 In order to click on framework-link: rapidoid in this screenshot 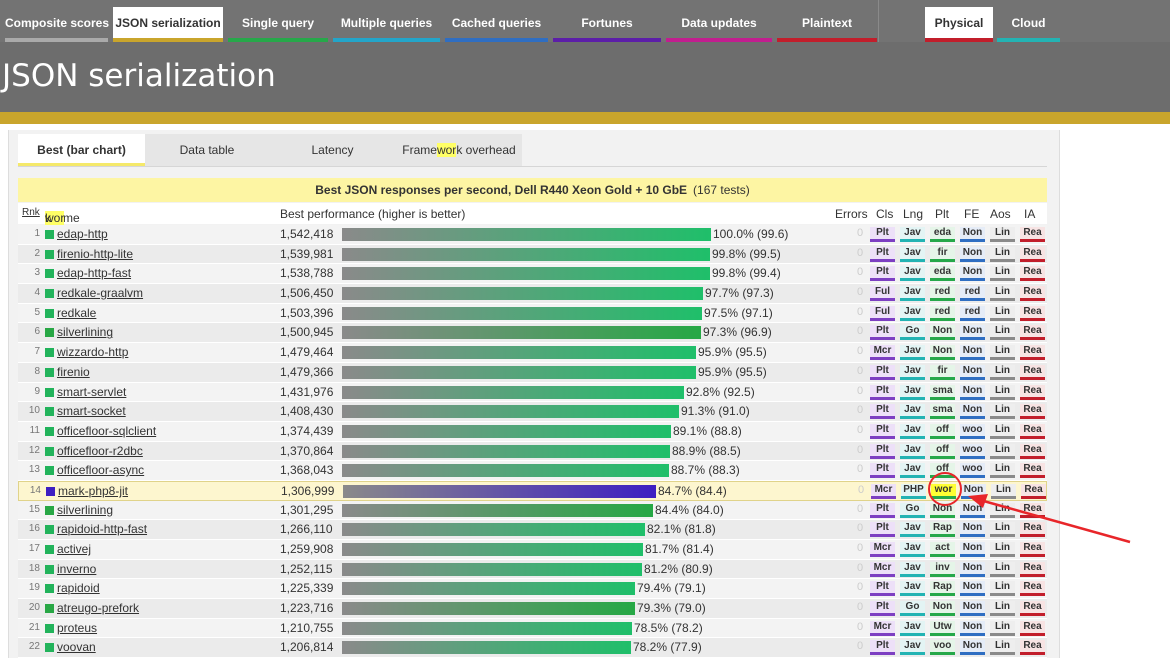, I will do `click(78, 588)`.